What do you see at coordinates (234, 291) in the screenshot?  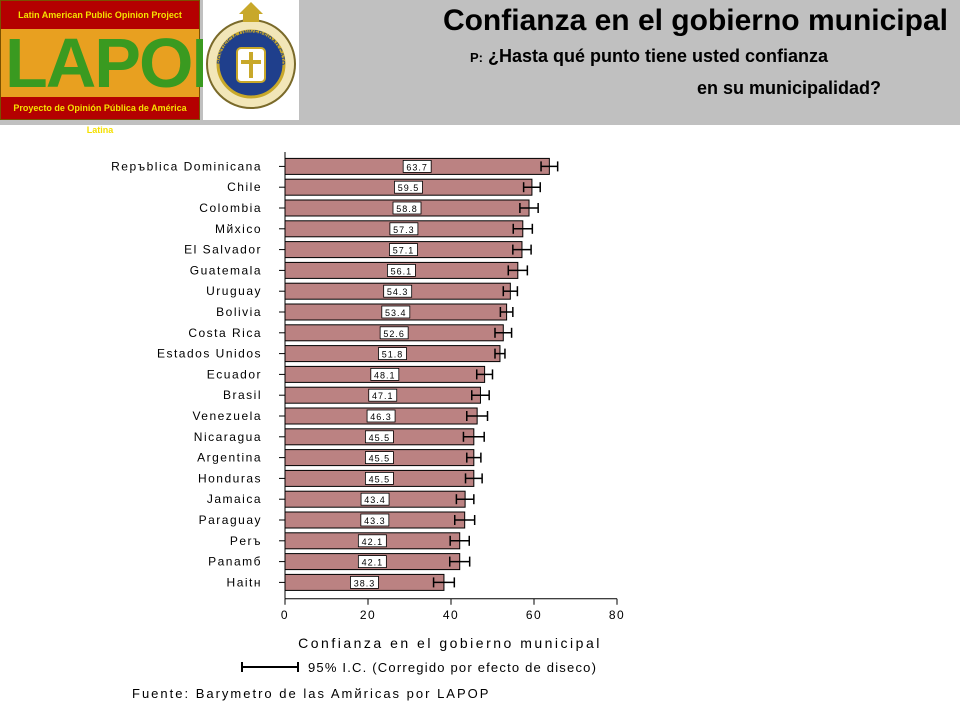 I see `y-tick-label: Uruguay` at bounding box center [234, 291].